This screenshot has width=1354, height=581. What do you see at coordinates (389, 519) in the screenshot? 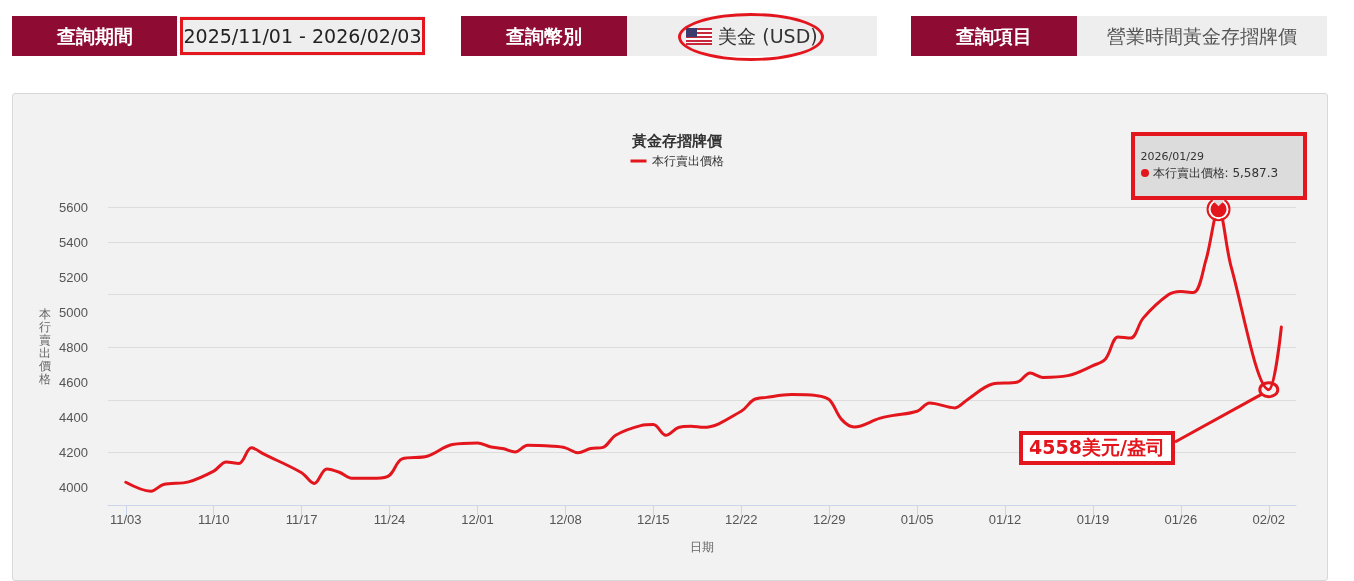
I see `x-tick-label: 11/24` at bounding box center [389, 519].